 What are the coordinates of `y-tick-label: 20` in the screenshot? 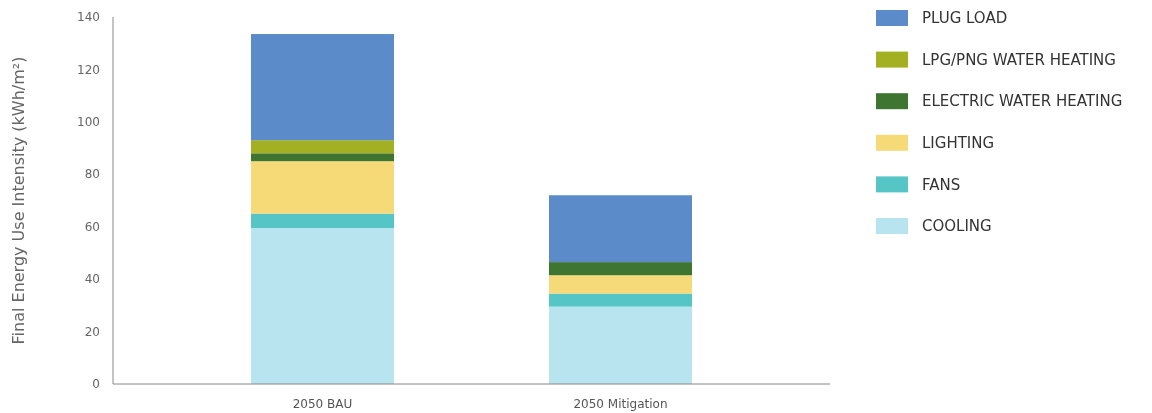 It's located at (92, 331).